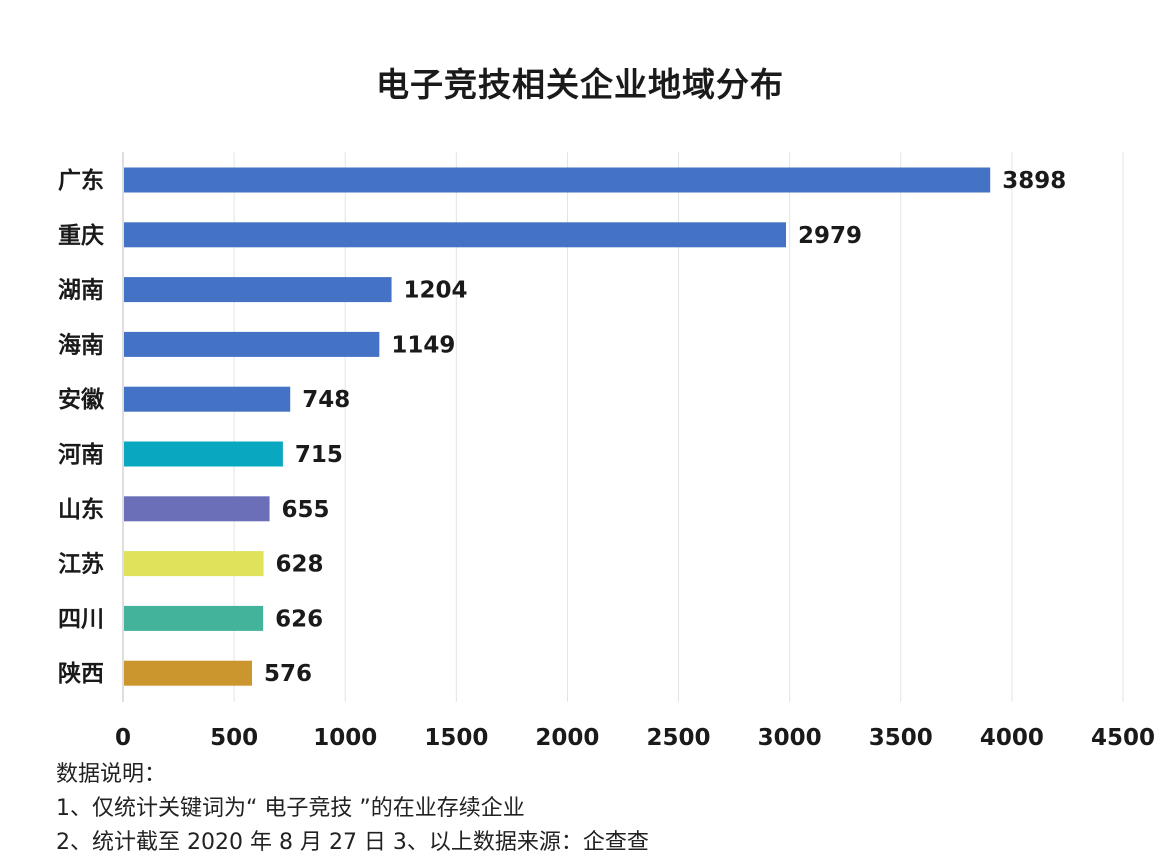  Describe the element at coordinates (306, 510) in the screenshot. I see `data-label: 655` at that location.